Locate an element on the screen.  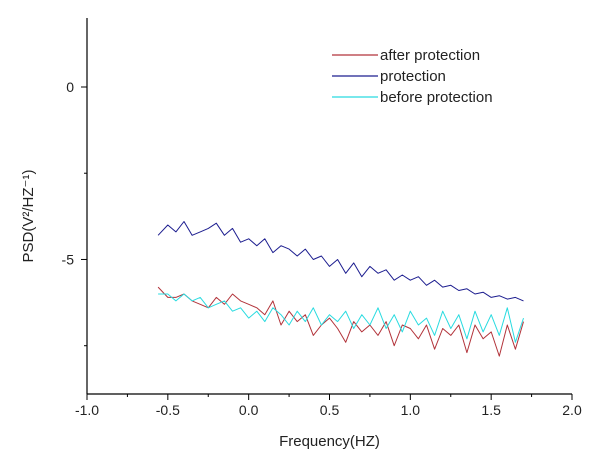
y-tick-label: -5 is located at coordinates (68, 259).